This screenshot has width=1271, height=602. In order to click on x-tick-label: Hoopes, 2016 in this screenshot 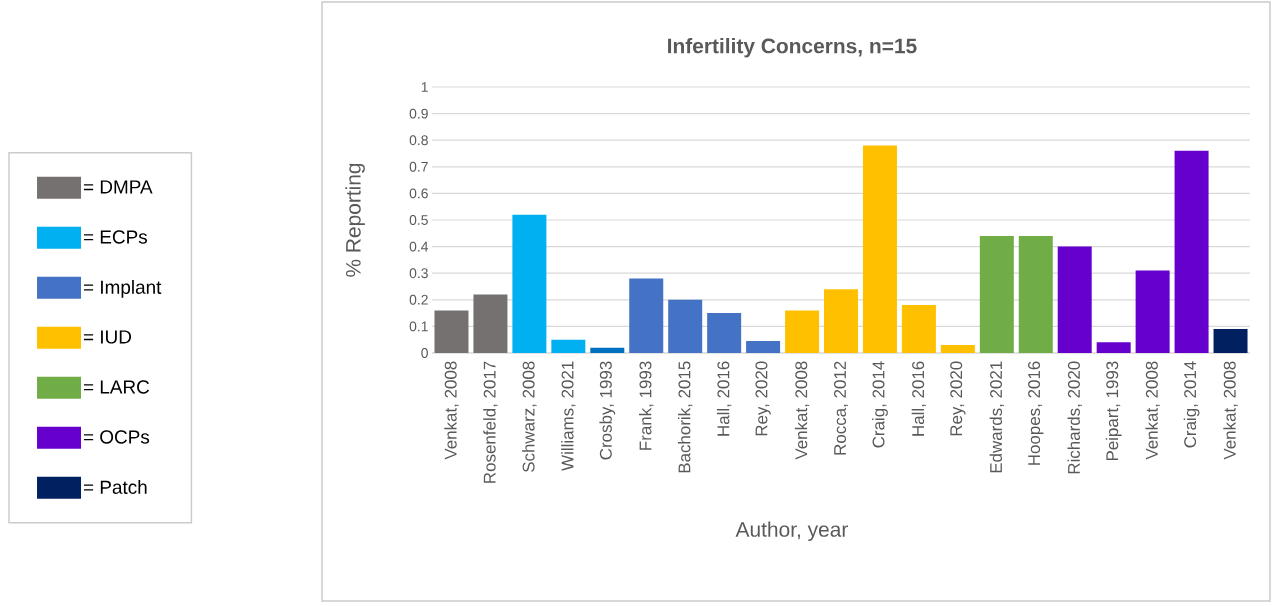, I will do `click(1036, 413)`.